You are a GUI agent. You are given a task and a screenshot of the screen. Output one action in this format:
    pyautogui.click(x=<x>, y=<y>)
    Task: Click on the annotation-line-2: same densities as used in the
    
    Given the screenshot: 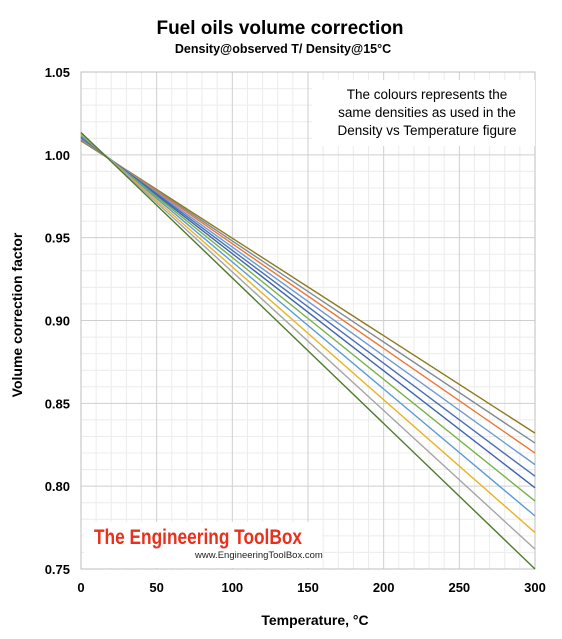 What is the action you would take?
    pyautogui.click(x=427, y=112)
    